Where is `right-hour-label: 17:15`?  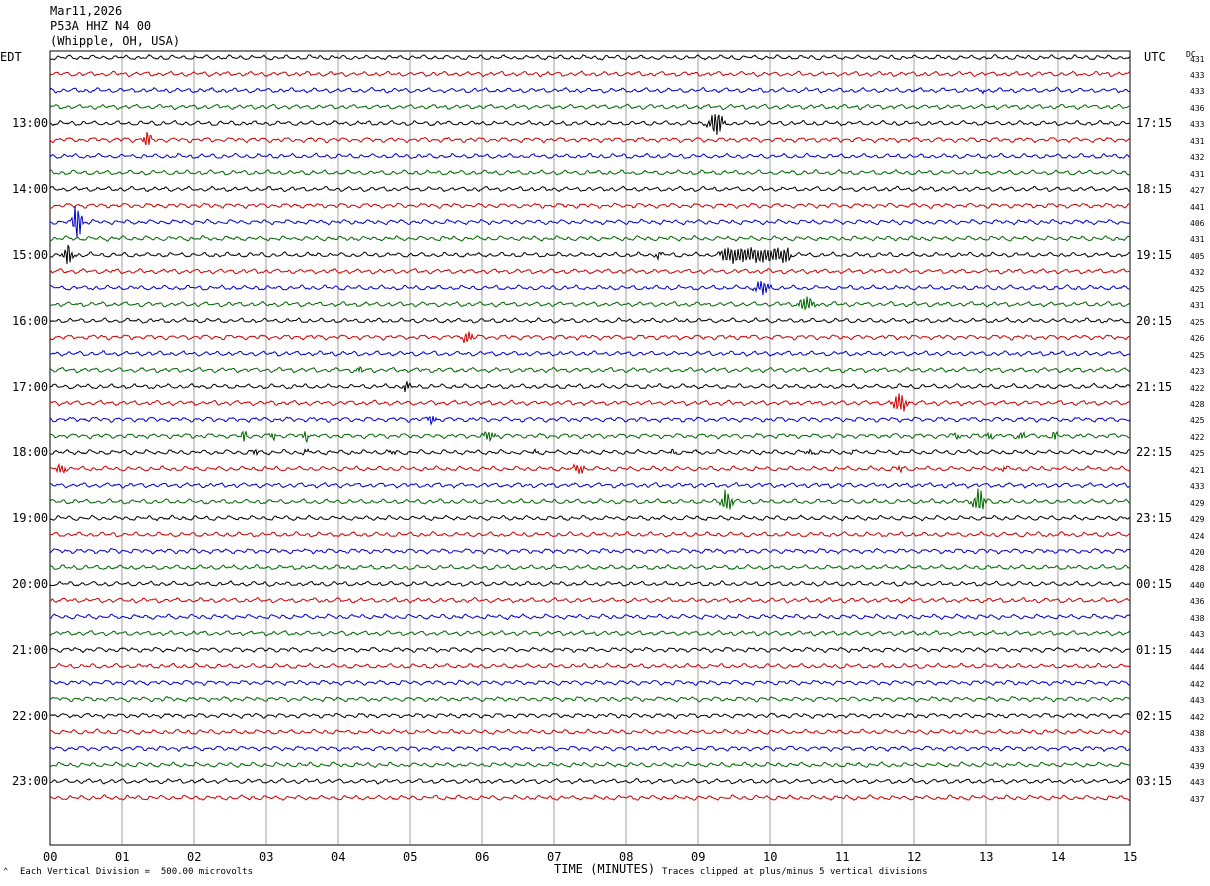
right-hour-label: 17:15 is located at coordinates (1154, 123).